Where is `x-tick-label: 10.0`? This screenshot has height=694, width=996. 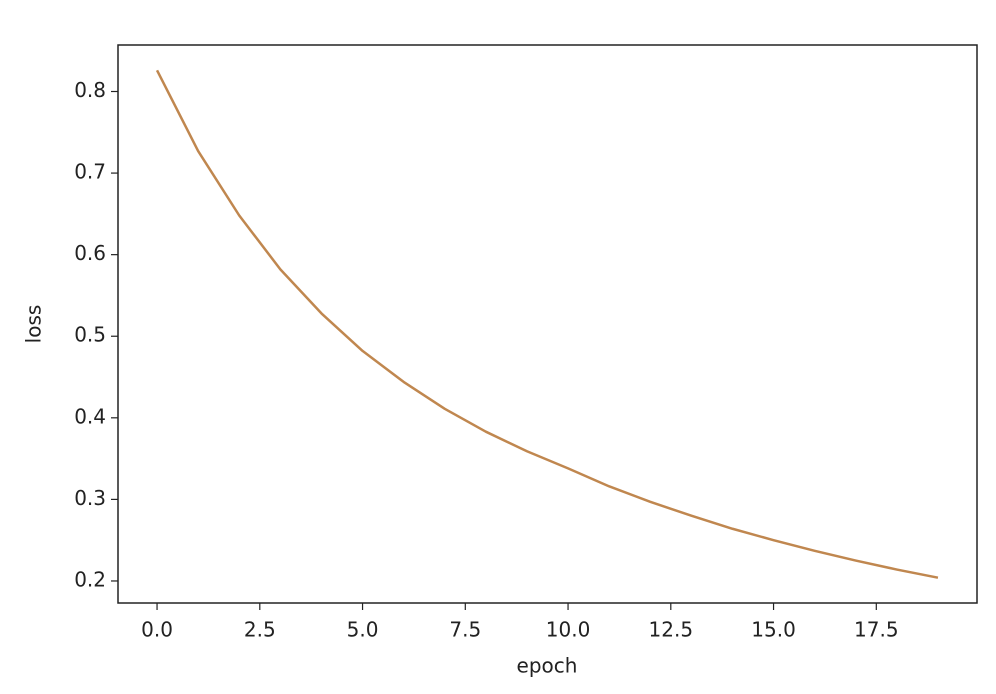 x-tick-label: 10.0 is located at coordinates (568, 630).